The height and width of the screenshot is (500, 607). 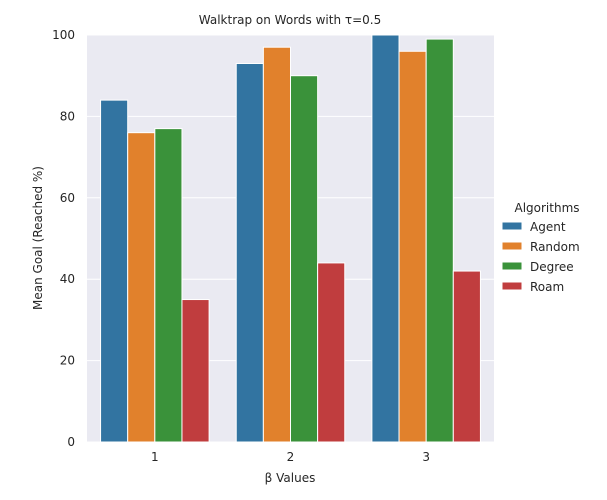 I want to click on x-axis-label: β Values, so click(x=290, y=478).